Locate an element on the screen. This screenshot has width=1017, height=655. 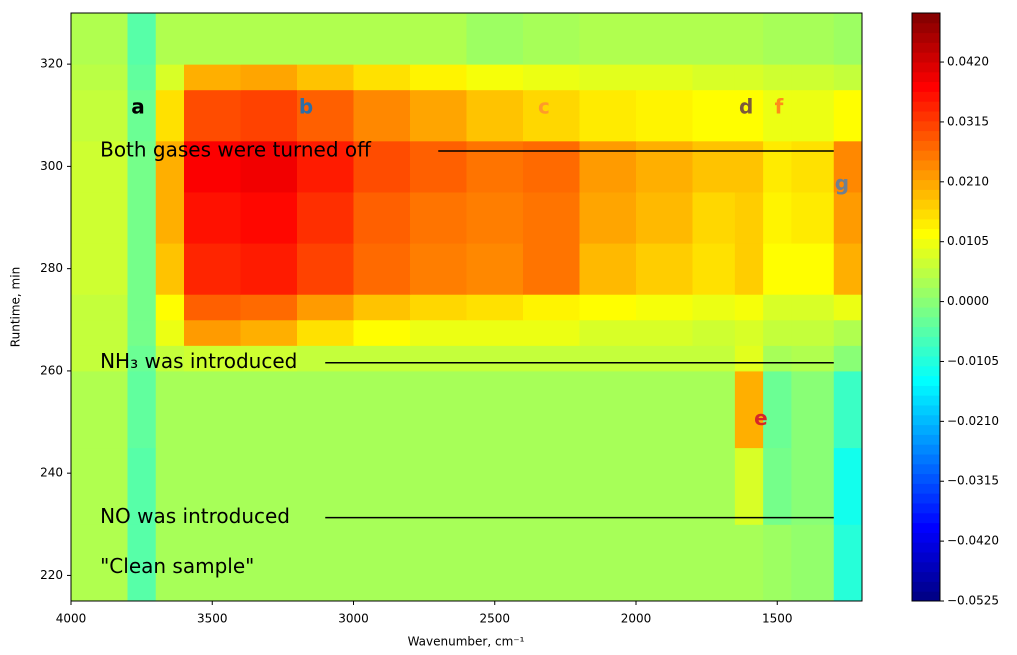
colorbar-tick-label: −0.0525 is located at coordinates (973, 601).